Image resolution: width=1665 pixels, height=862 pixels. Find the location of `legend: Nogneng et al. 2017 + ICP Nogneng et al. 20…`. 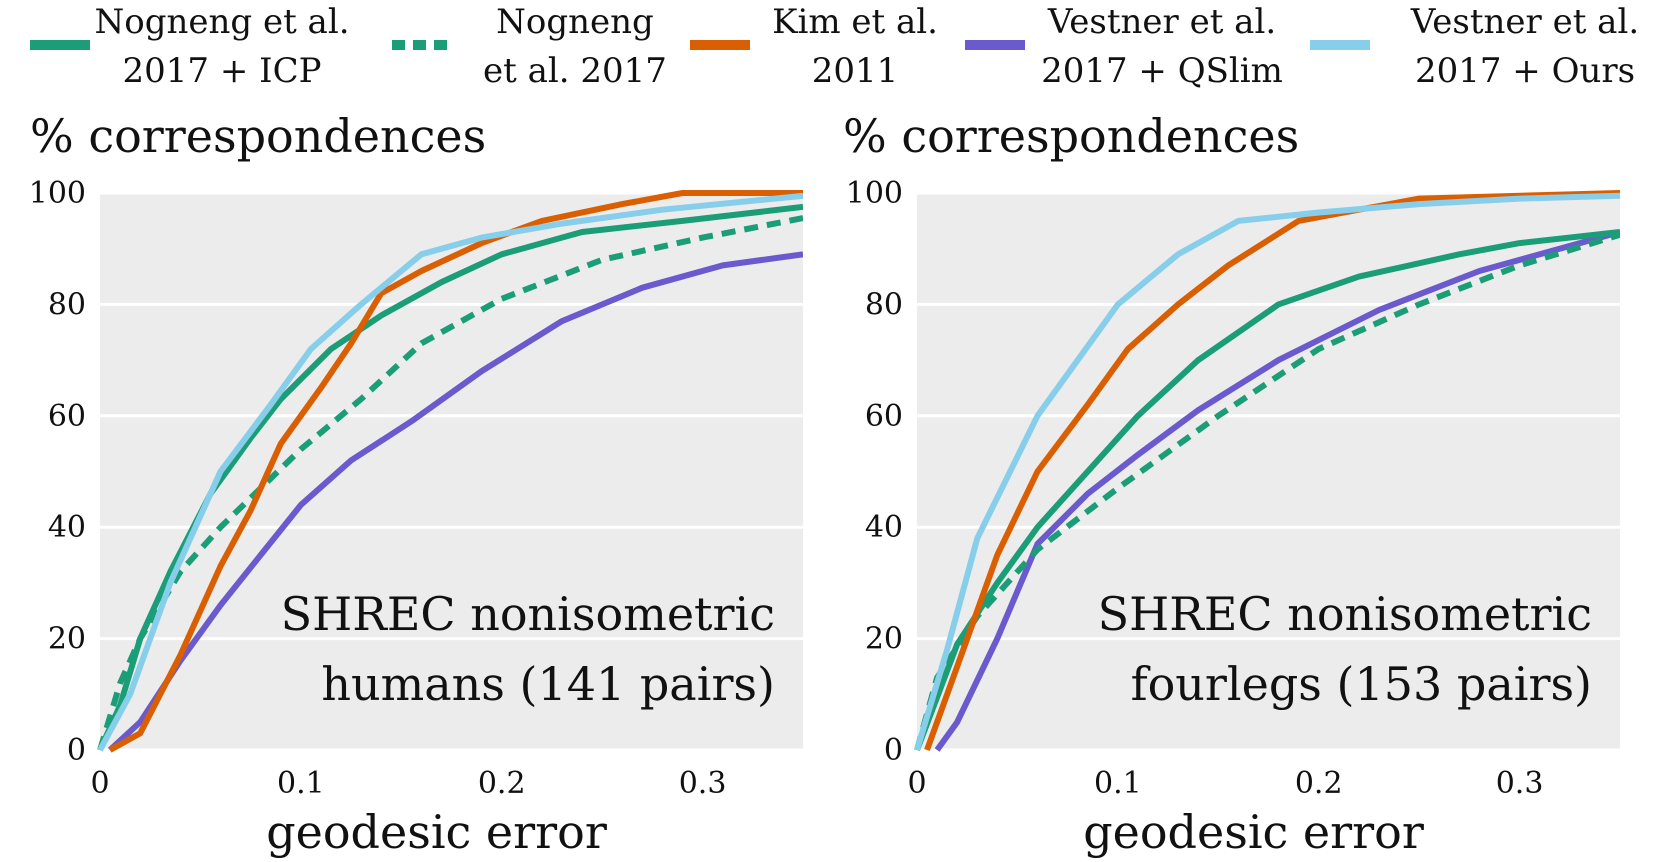

legend: Nogneng et al. 2017 + ICP Nogneng et al. 20… is located at coordinates (834, 46).